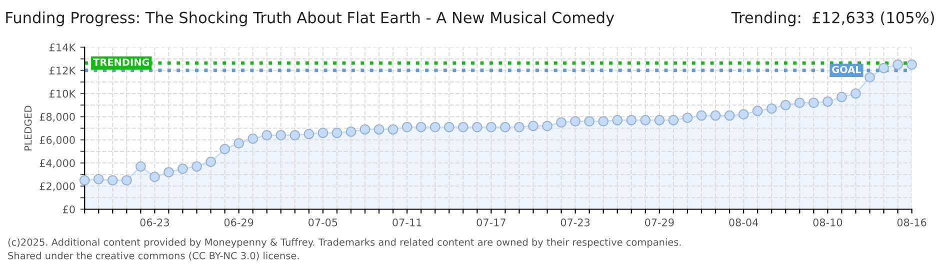 The height and width of the screenshot is (270, 940). Describe the element at coordinates (911, 222) in the screenshot. I see `x-tick-label: 08-16` at that location.